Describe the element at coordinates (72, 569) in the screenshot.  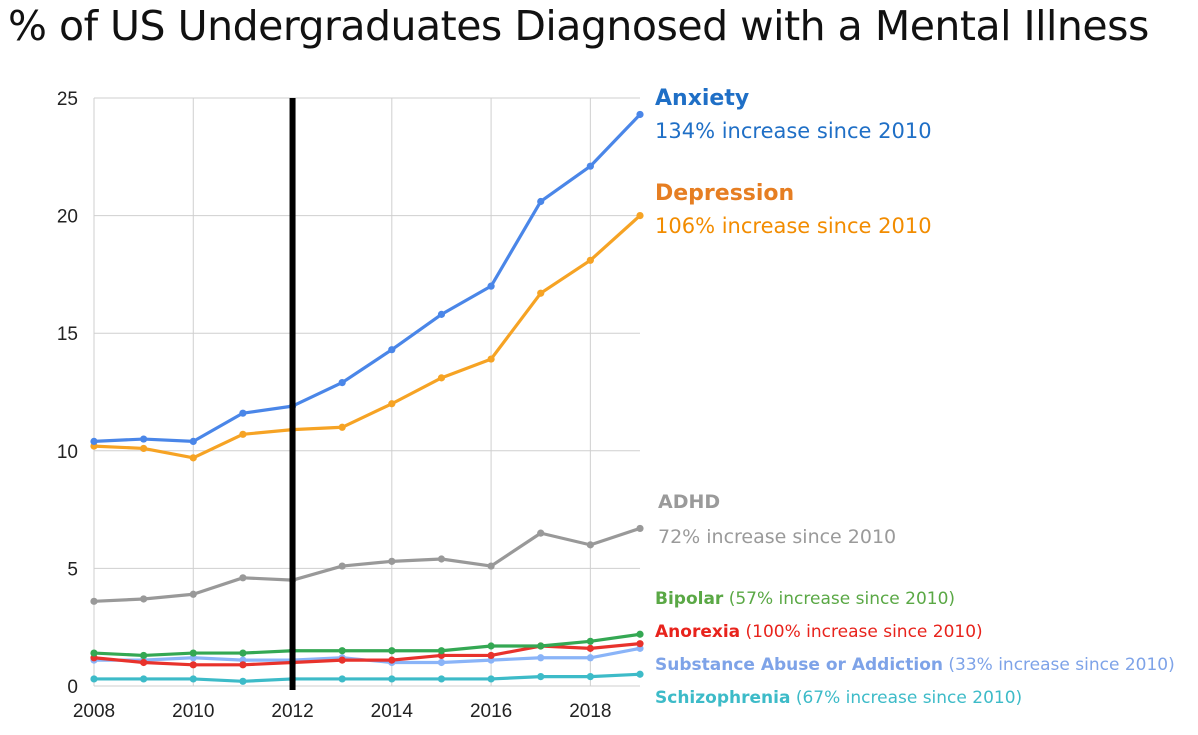
I see `y-tick-label: 5` at that location.